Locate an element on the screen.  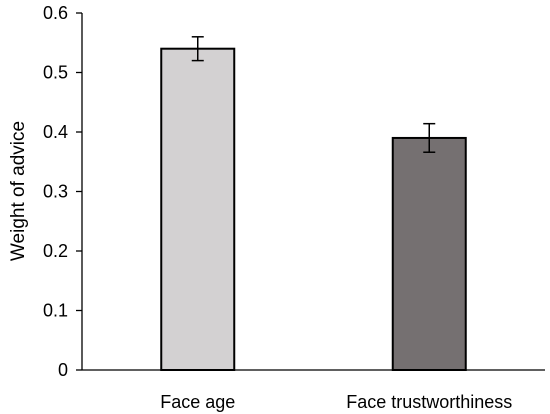
y-tick-label: 0 is located at coordinates (63, 370).